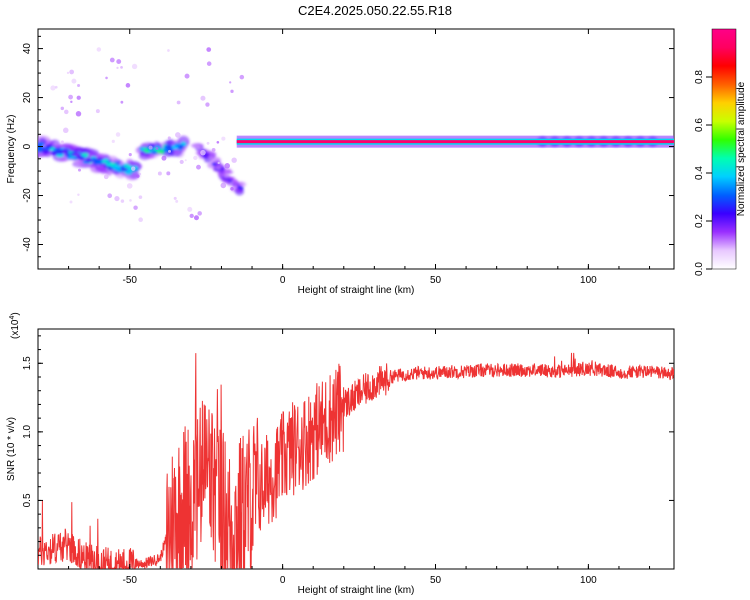  I want to click on snr-scale-exp: 4, so click(12, 318).